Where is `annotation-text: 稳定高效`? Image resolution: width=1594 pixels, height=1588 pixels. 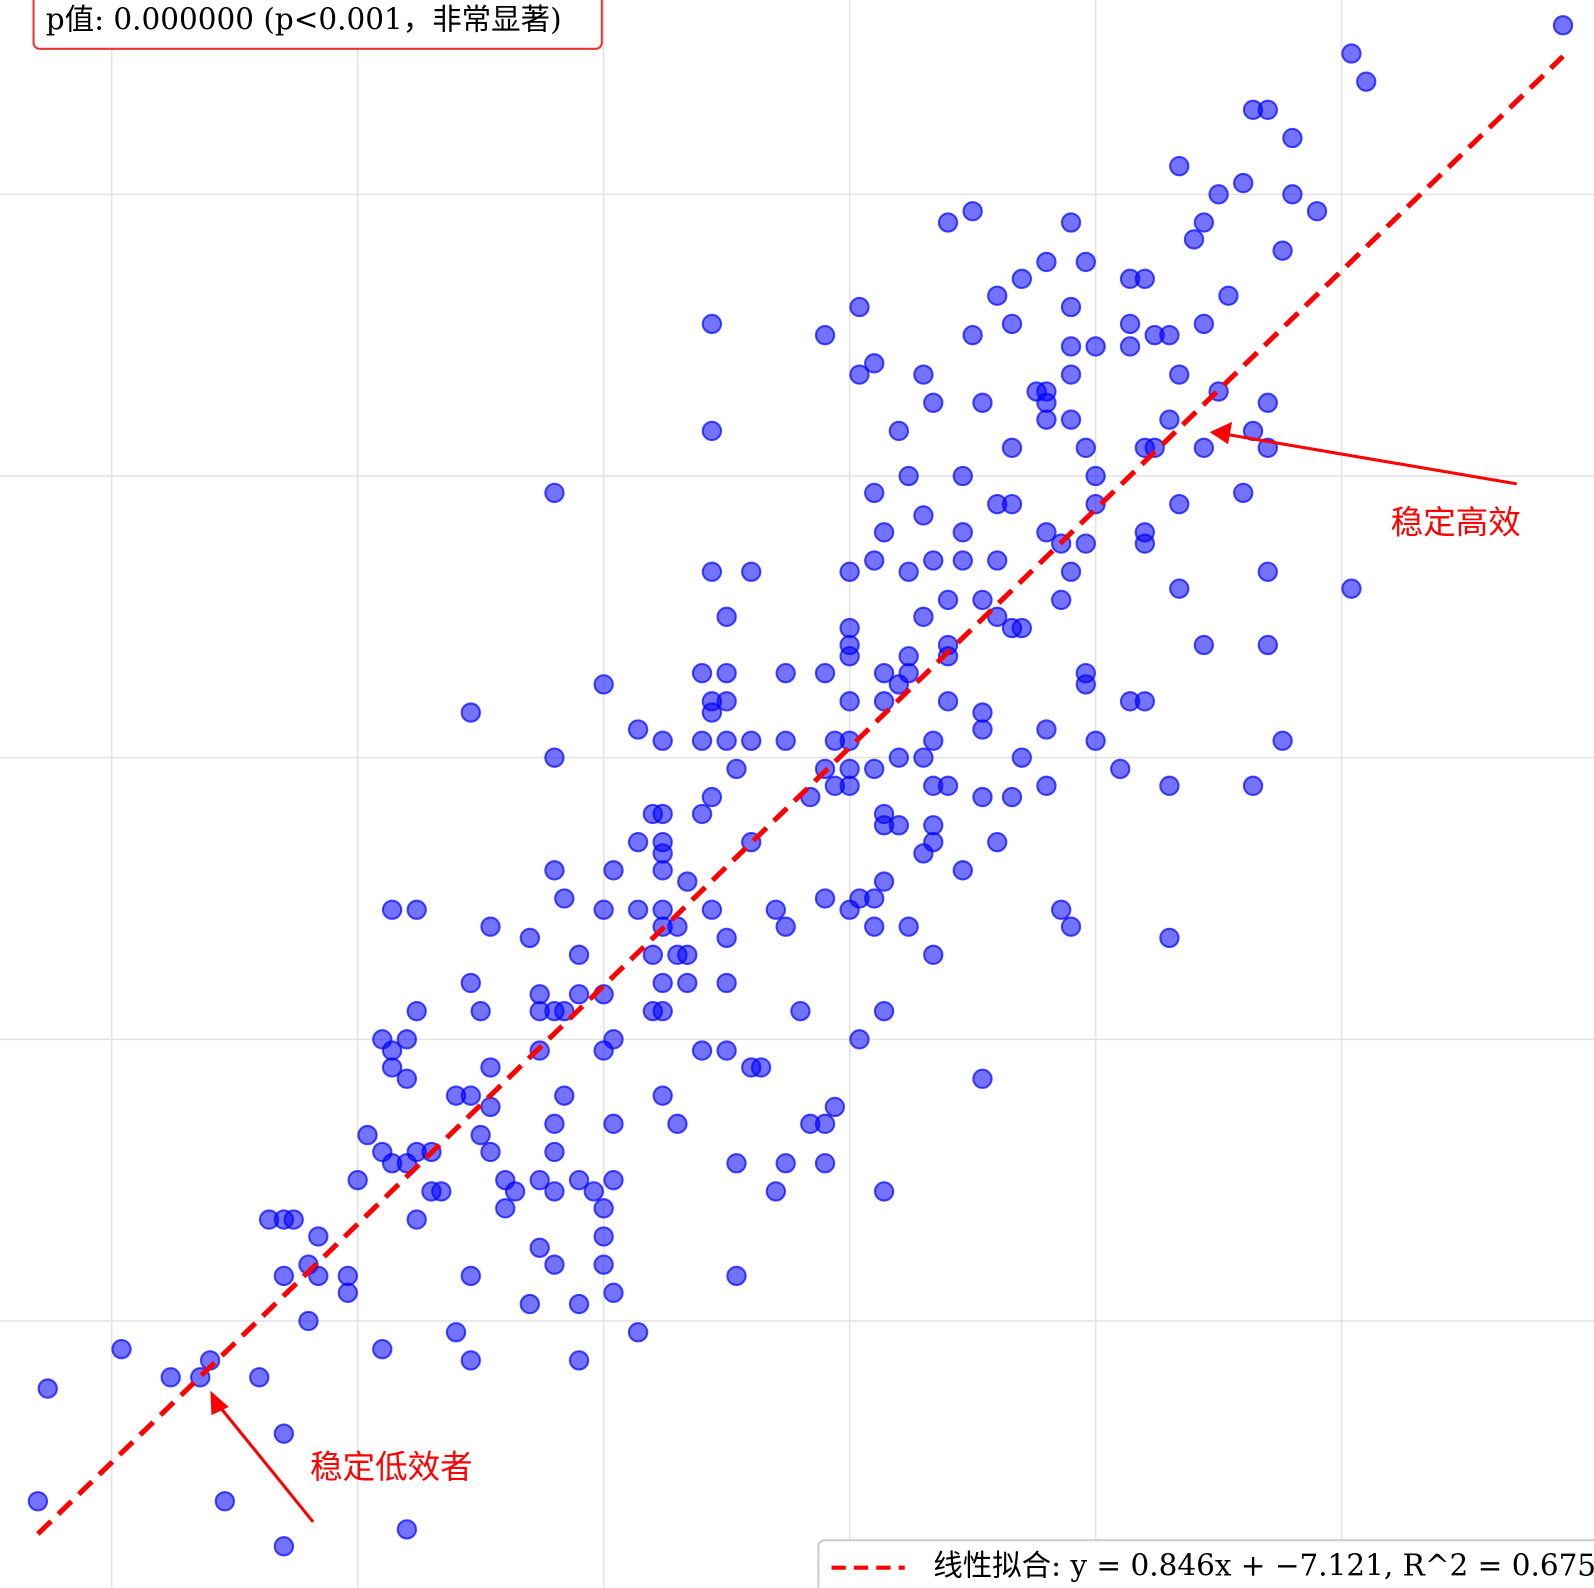
annotation-text: 稳定高效 is located at coordinates (1456, 523).